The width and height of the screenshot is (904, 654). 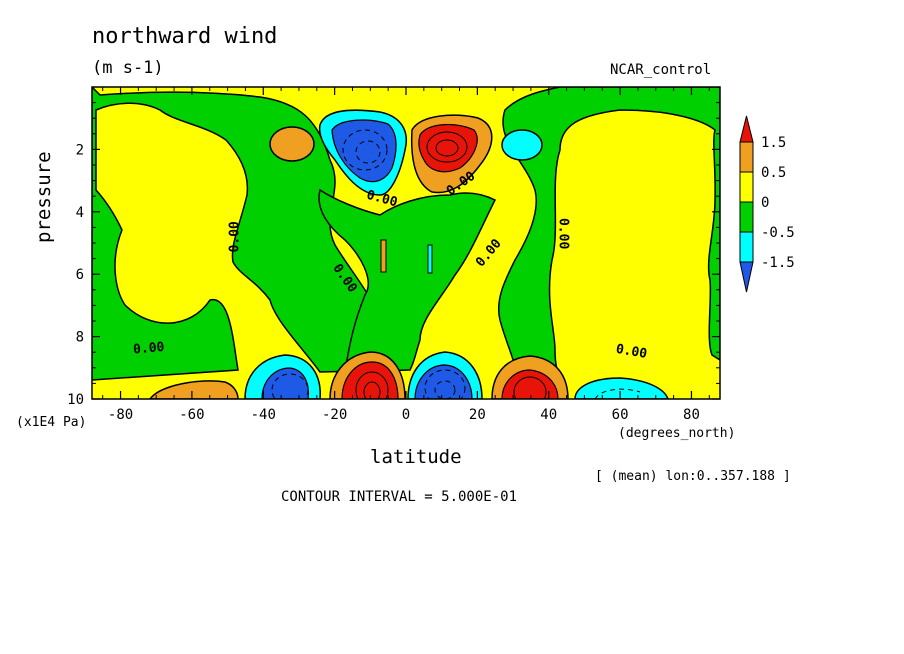 What do you see at coordinates (194, 389) in the screenshot?
I see `band-orange-left-lower` at bounding box center [194, 389].